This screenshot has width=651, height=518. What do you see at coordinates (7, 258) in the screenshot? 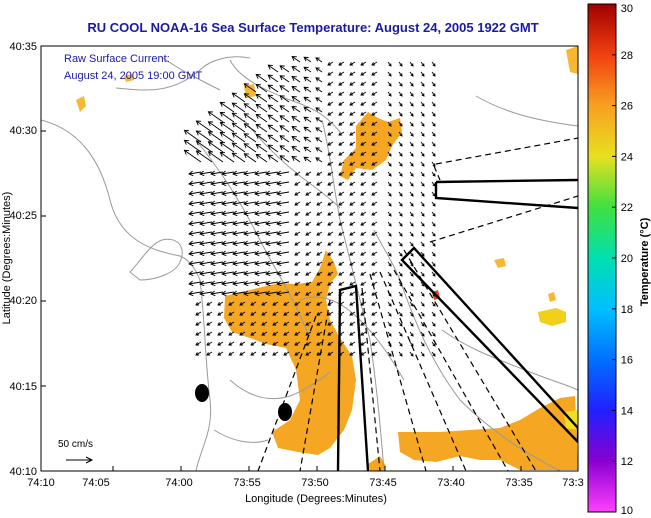
I see `y-axis-title: Latitude (Degrees:Minutes)` at bounding box center [7, 258].